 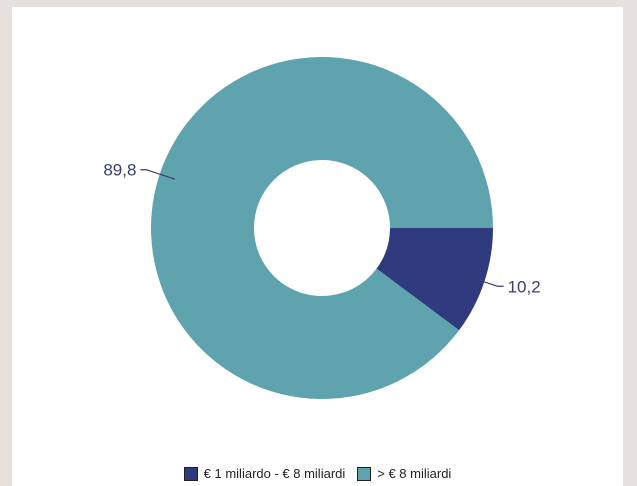 What do you see at coordinates (414, 473) in the screenshot?
I see `legend-label: > € 8 miliardi` at bounding box center [414, 473].